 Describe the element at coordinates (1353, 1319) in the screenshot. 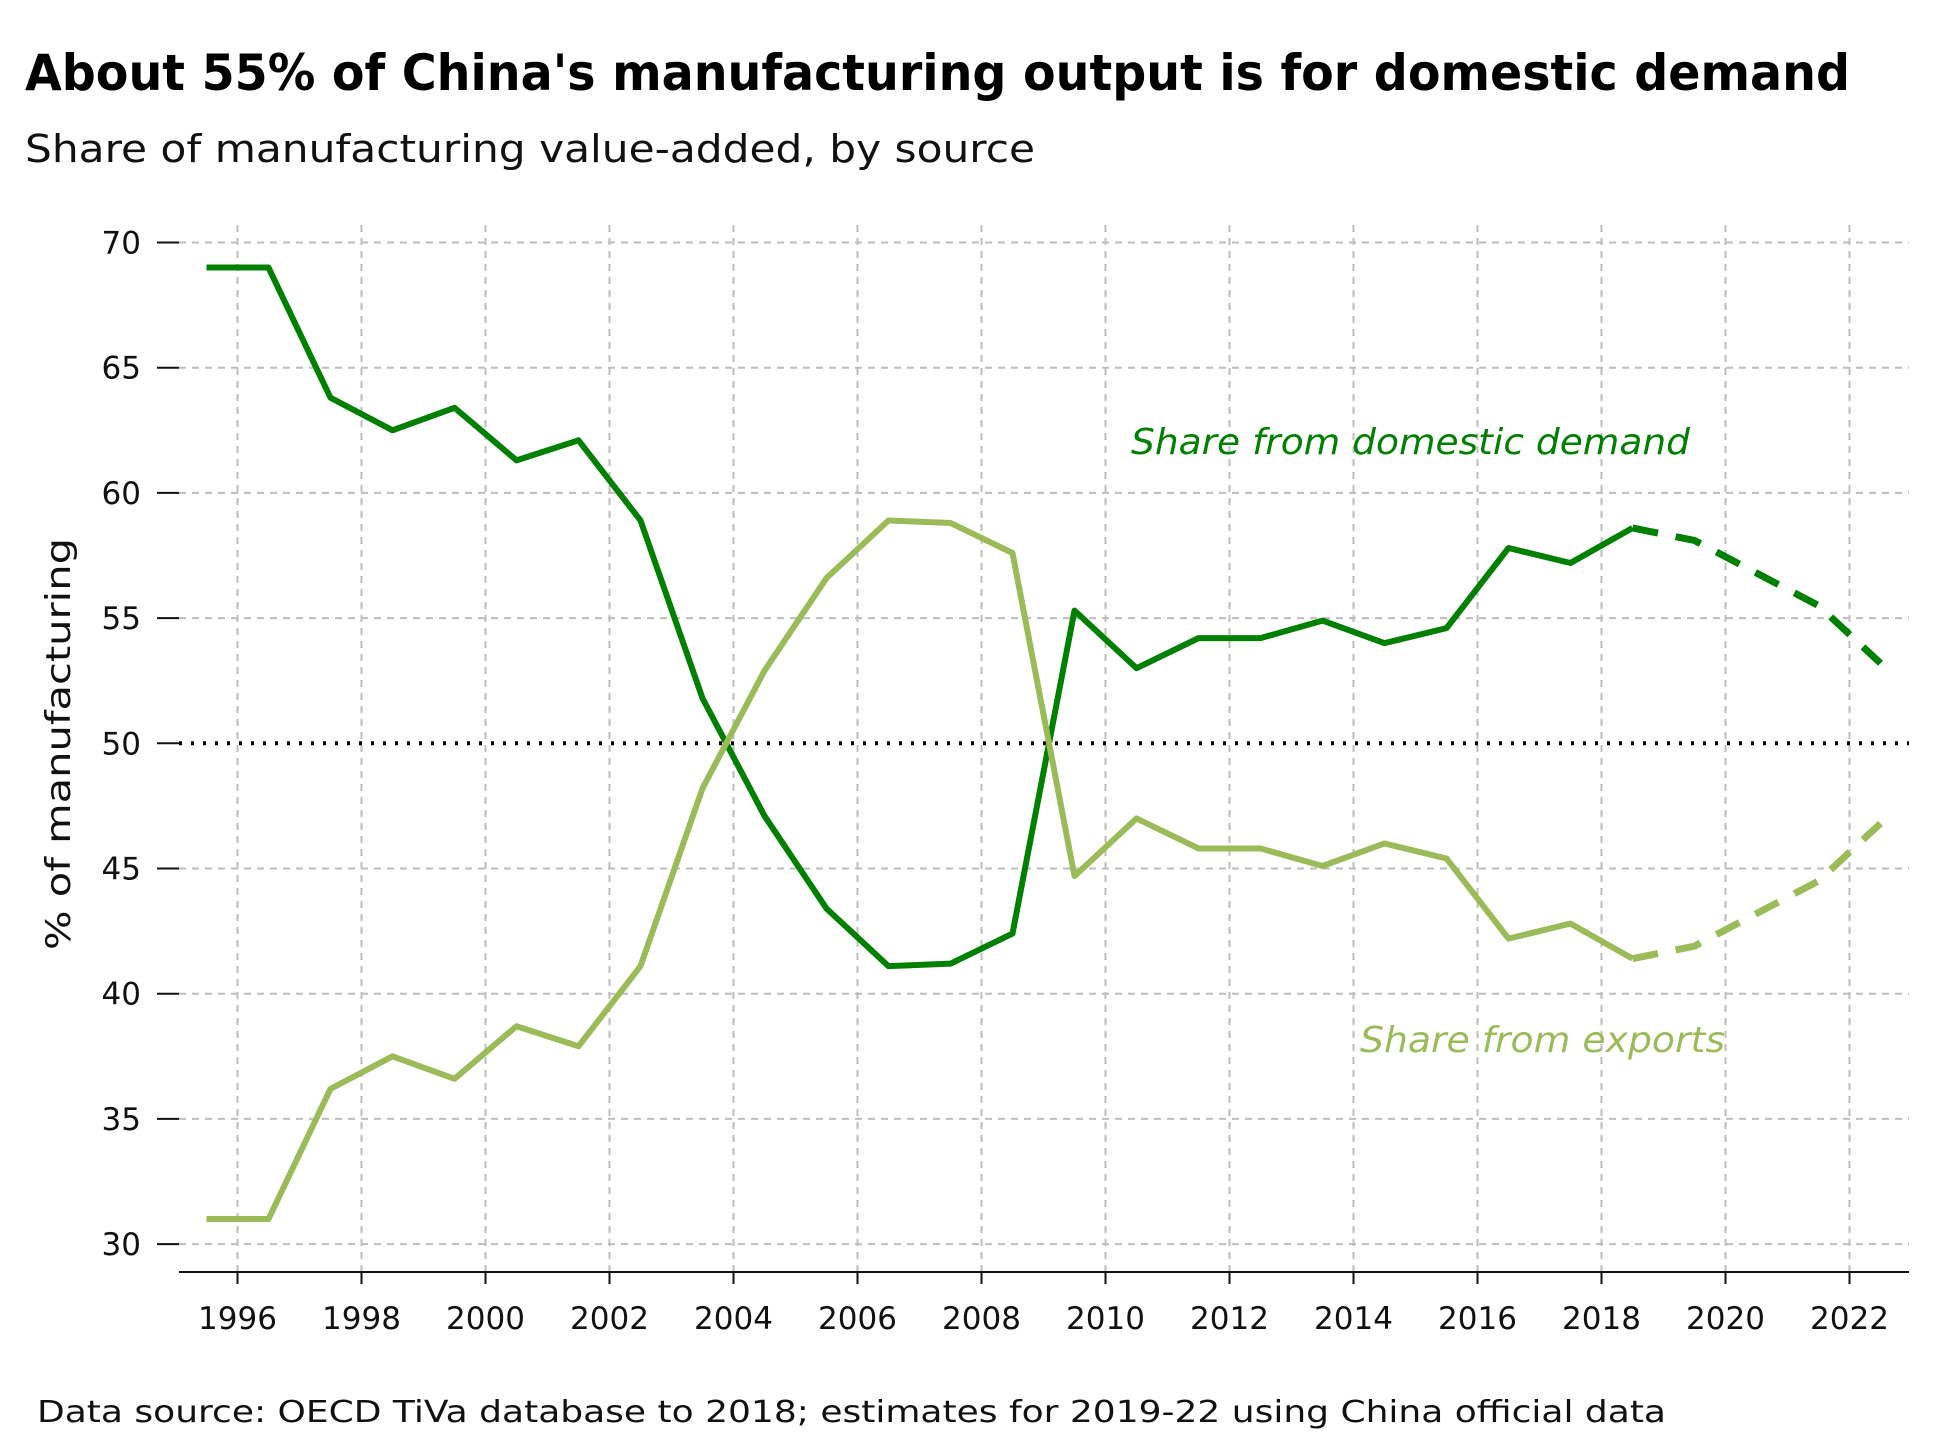

I see `x-tick-label: 2014` at that location.